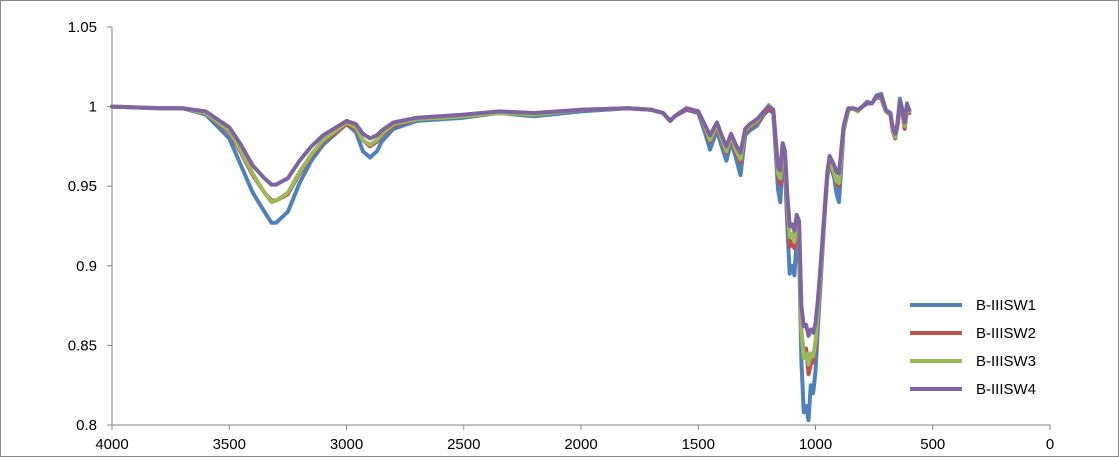 The width and height of the screenshot is (1119, 457). What do you see at coordinates (111, 444) in the screenshot?
I see `x-tick-label: 4000` at bounding box center [111, 444].